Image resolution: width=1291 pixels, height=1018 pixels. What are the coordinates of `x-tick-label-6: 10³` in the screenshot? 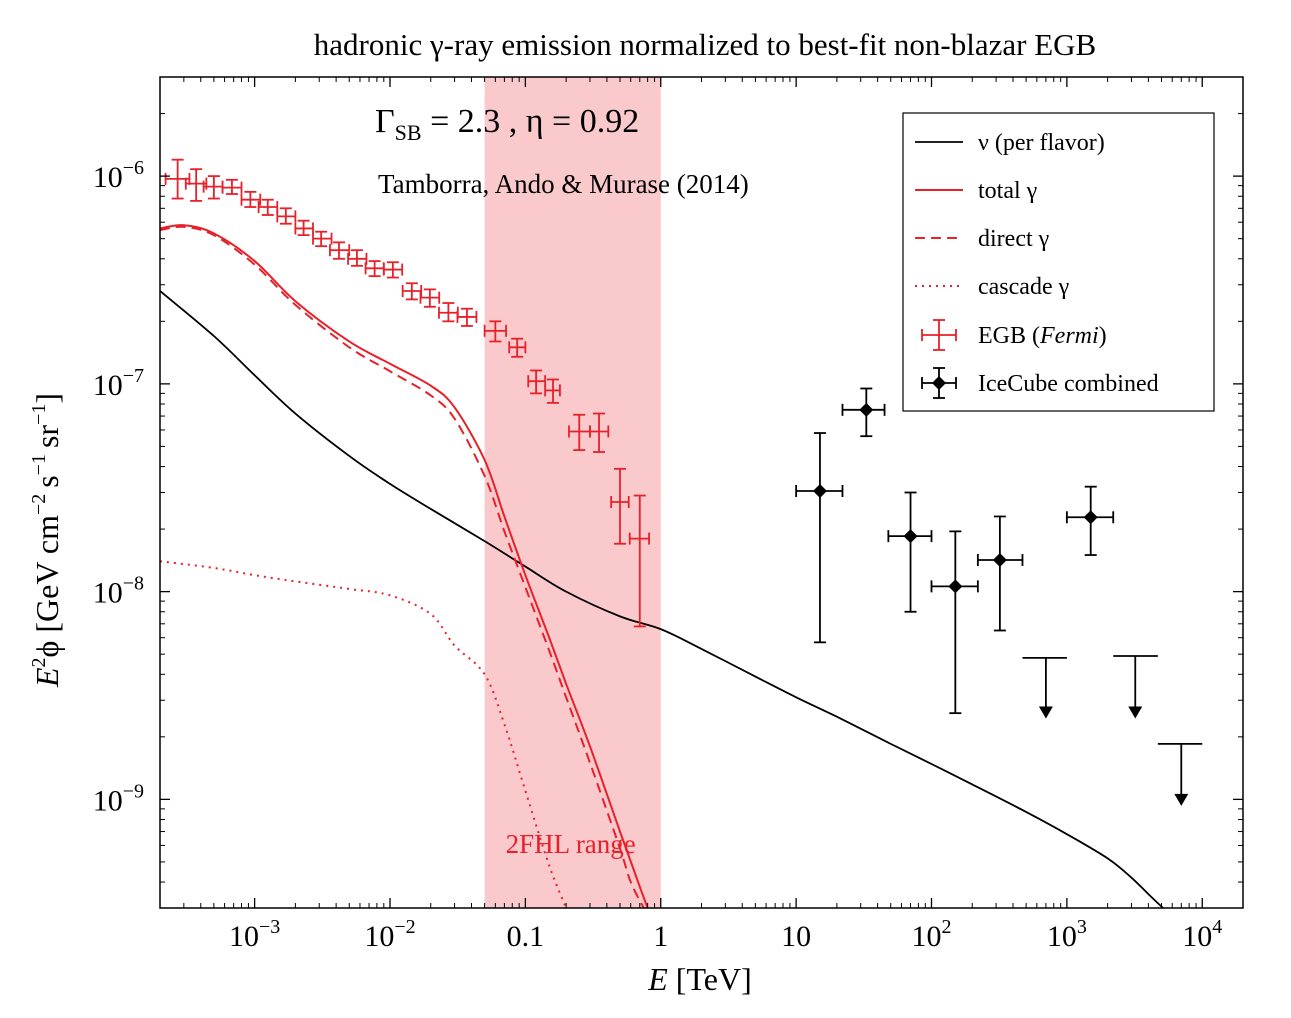 It's located at (1067, 934).